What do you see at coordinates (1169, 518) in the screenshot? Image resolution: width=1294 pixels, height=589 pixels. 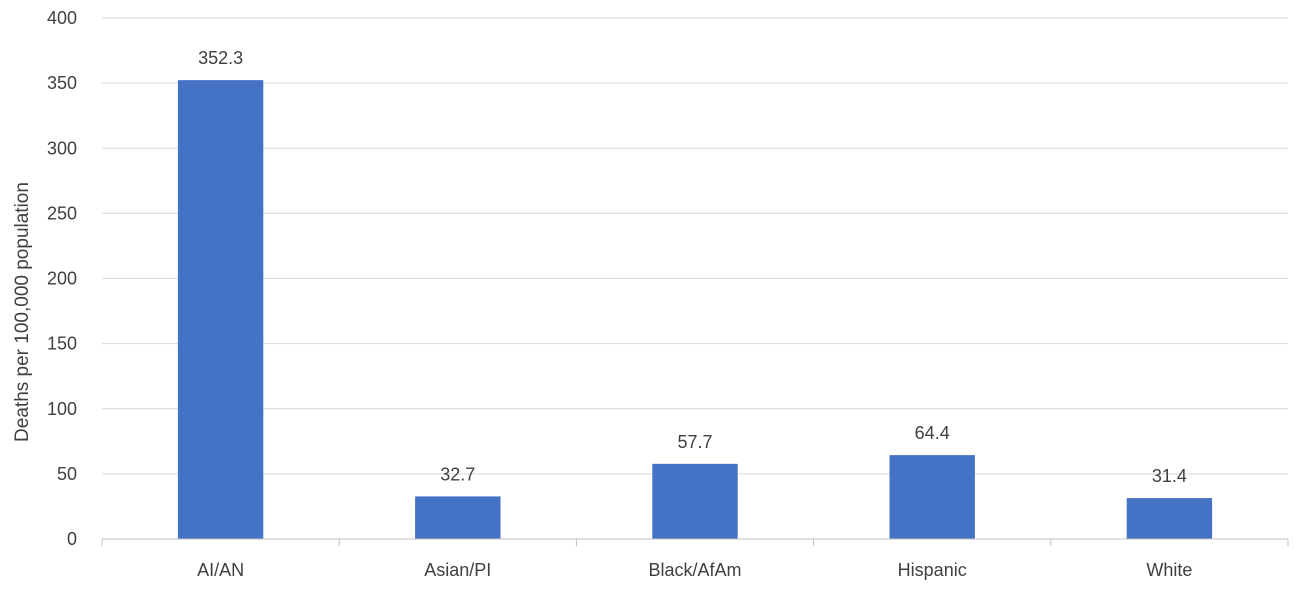 I see `bar-white` at bounding box center [1169, 518].